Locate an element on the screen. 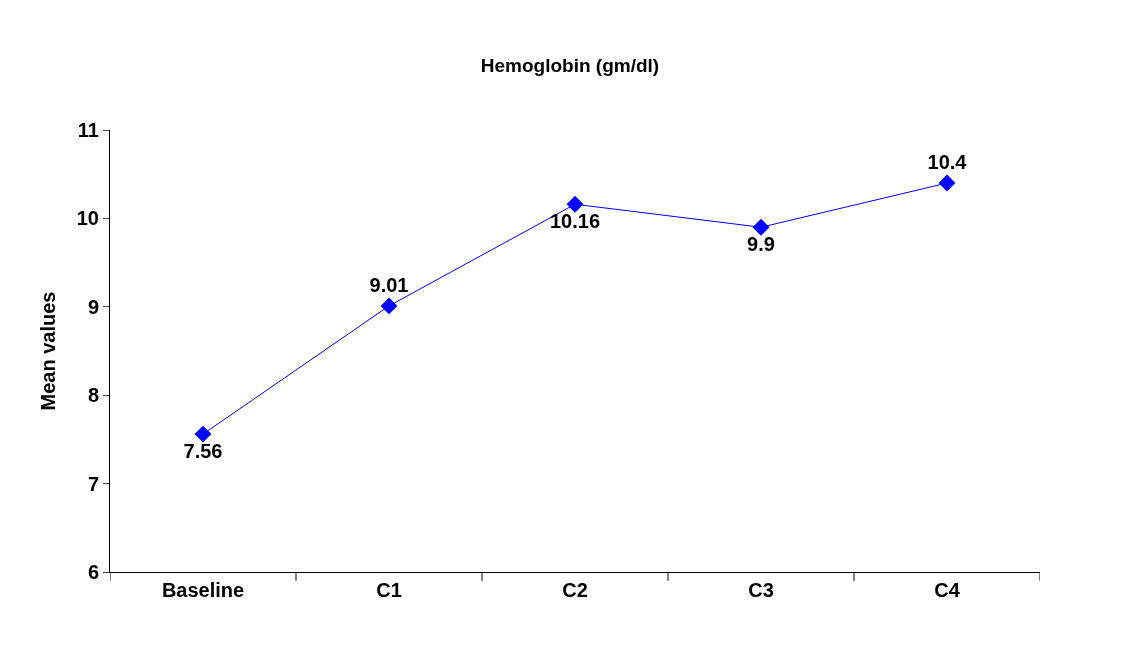 The image size is (1140, 652). x-tick-label: Baseline is located at coordinates (203, 590).